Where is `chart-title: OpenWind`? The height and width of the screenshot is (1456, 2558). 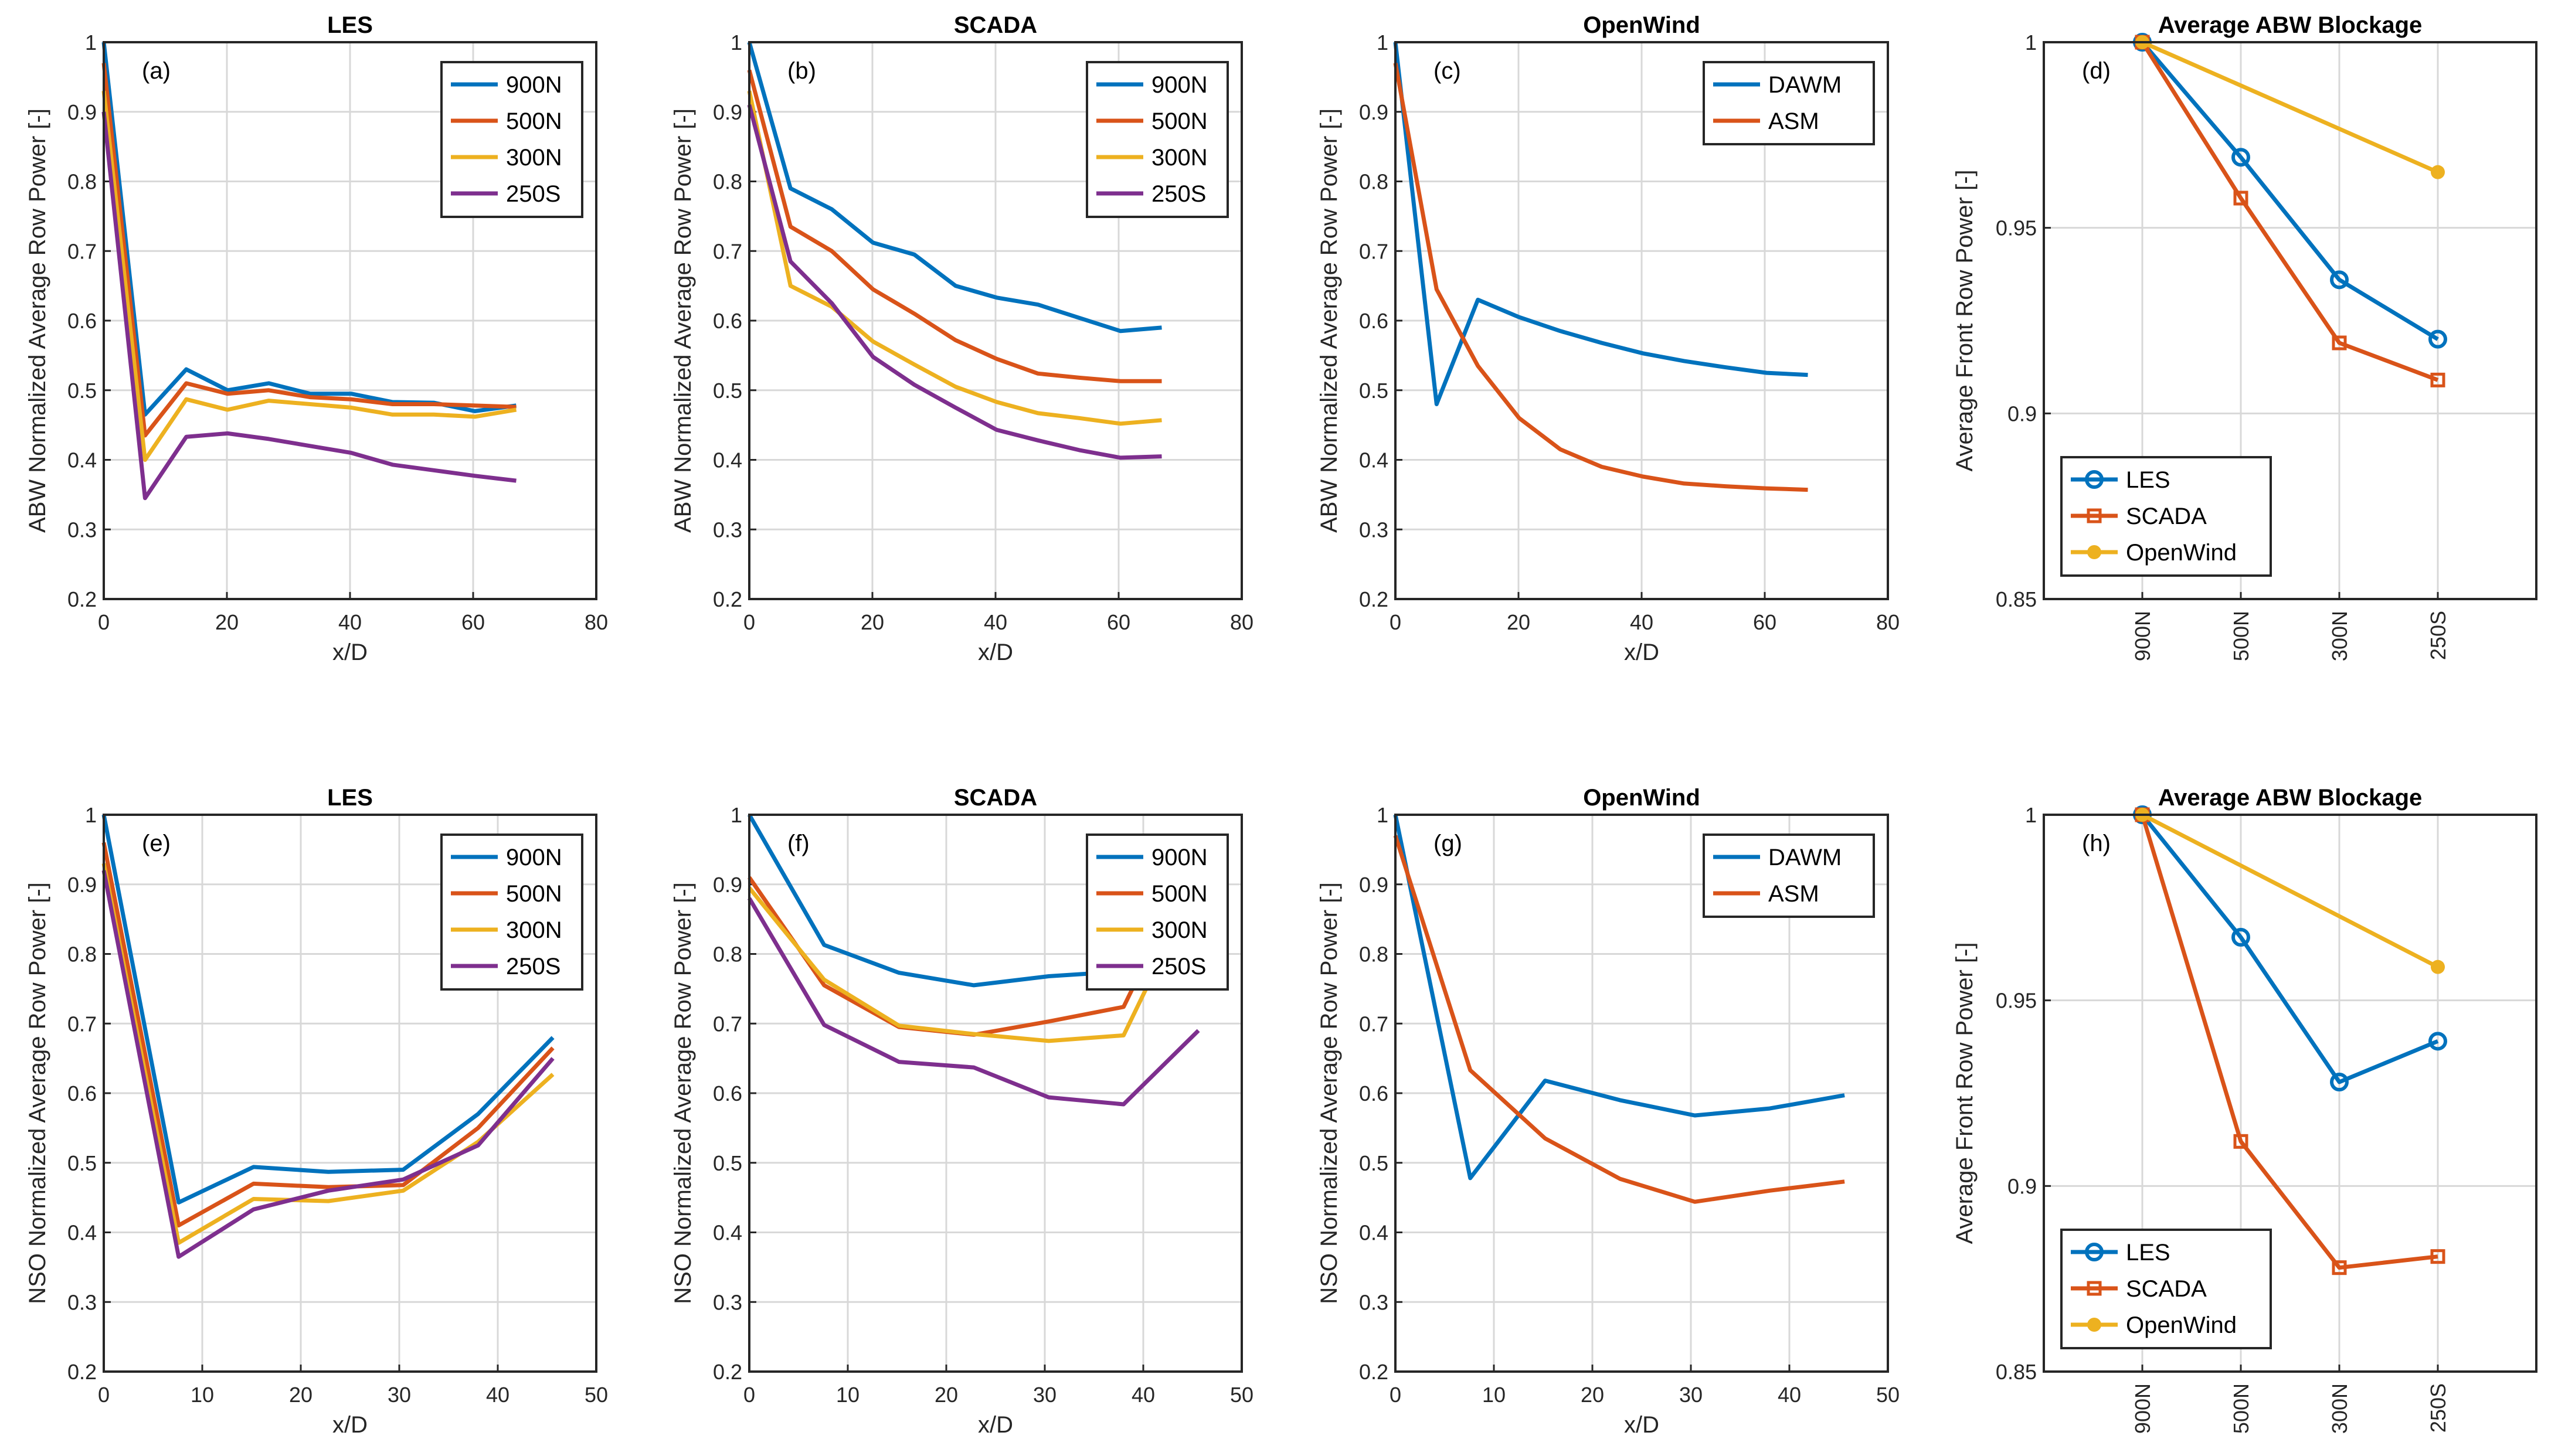
chart-title: OpenWind is located at coordinates (1641, 798).